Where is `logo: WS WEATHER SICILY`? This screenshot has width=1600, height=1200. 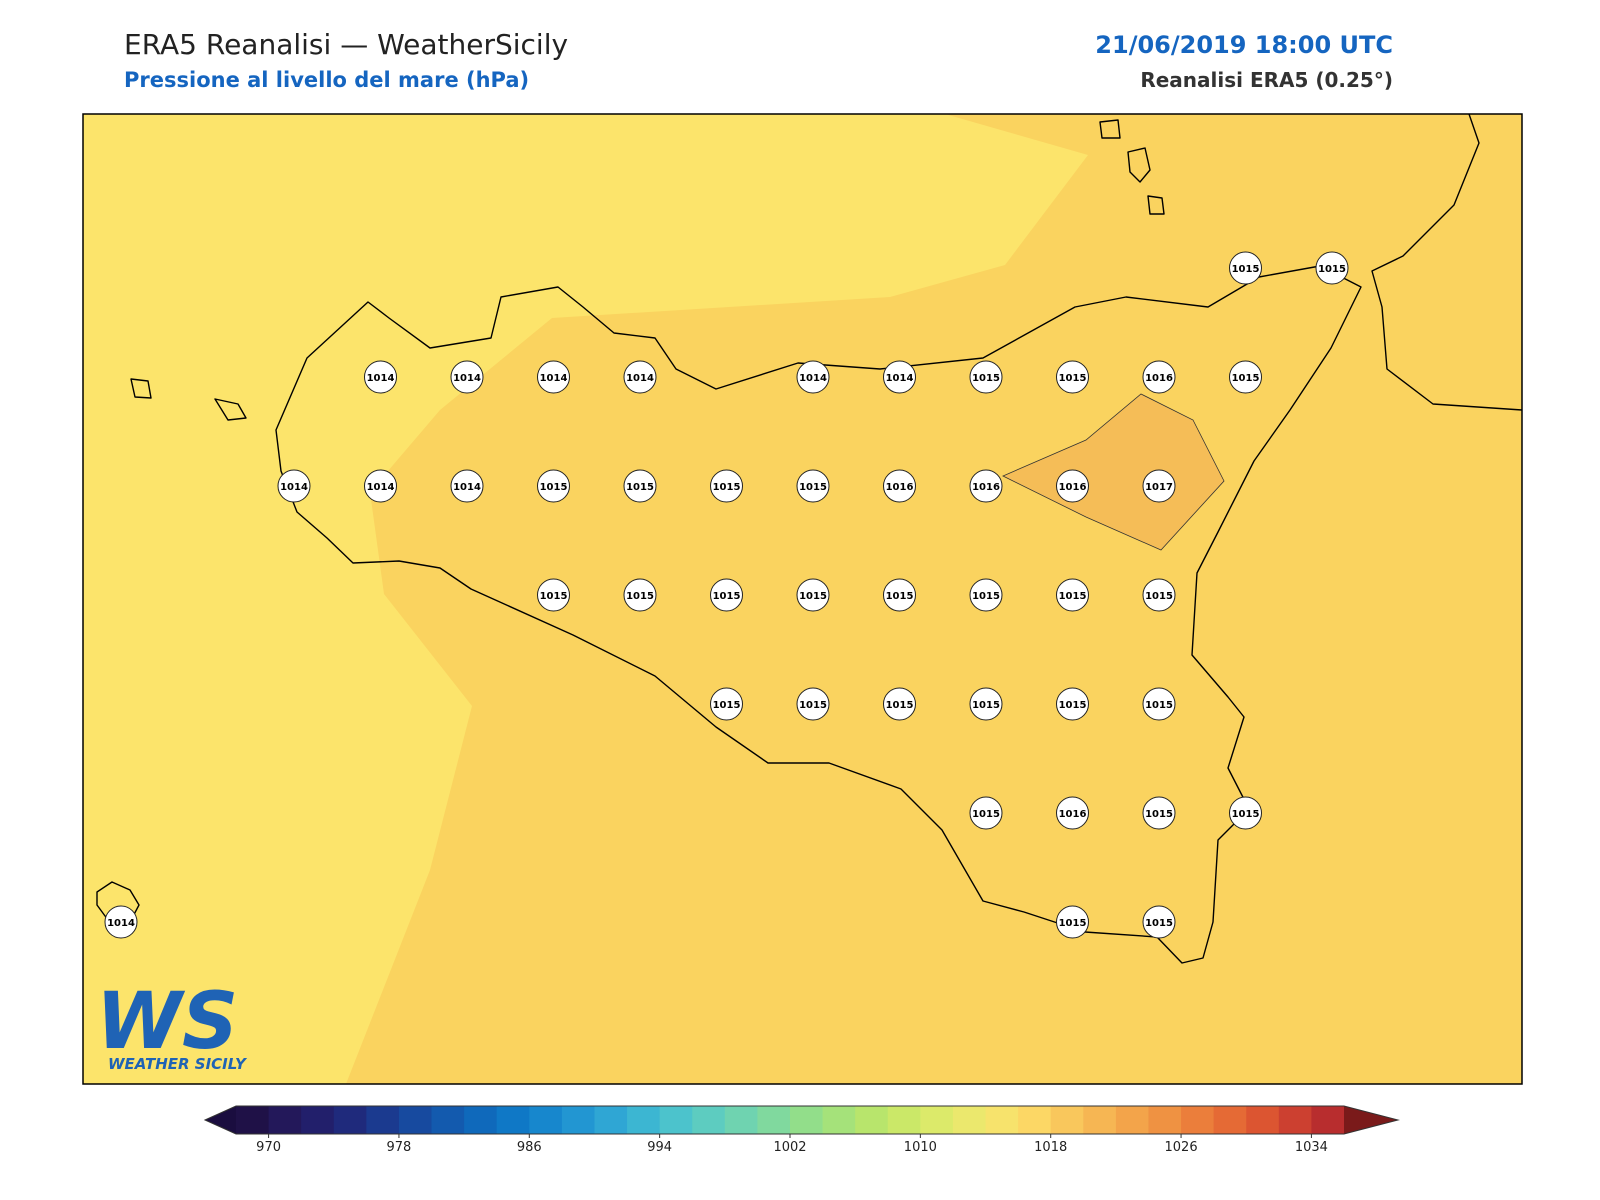
logo: WS WEATHER SICILY is located at coordinates (172, 1025).